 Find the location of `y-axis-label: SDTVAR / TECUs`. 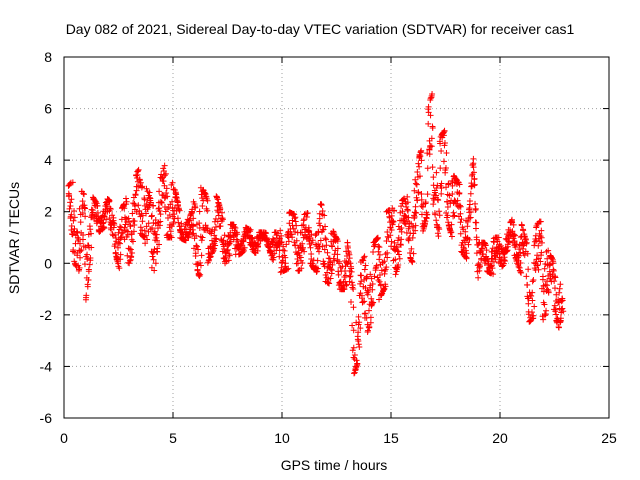

y-axis-label: SDTVAR / TECUs is located at coordinates (14, 238).